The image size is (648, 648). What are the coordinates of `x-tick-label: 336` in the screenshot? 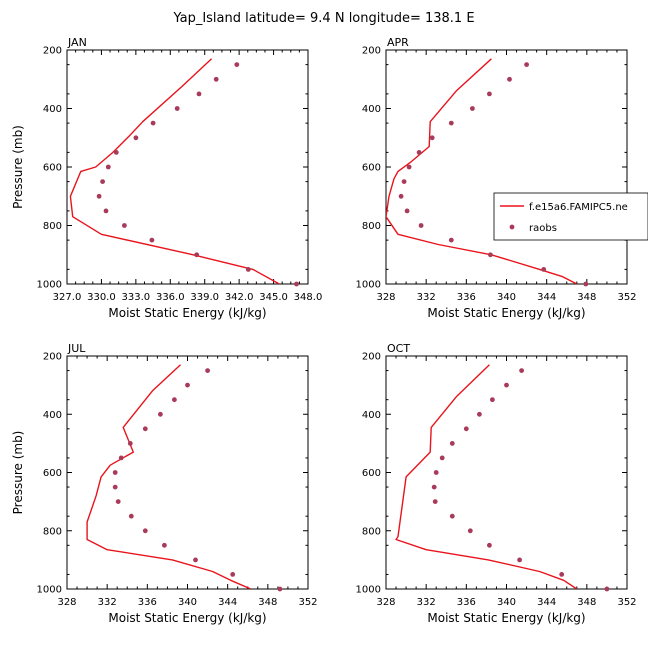 It's located at (147, 602).